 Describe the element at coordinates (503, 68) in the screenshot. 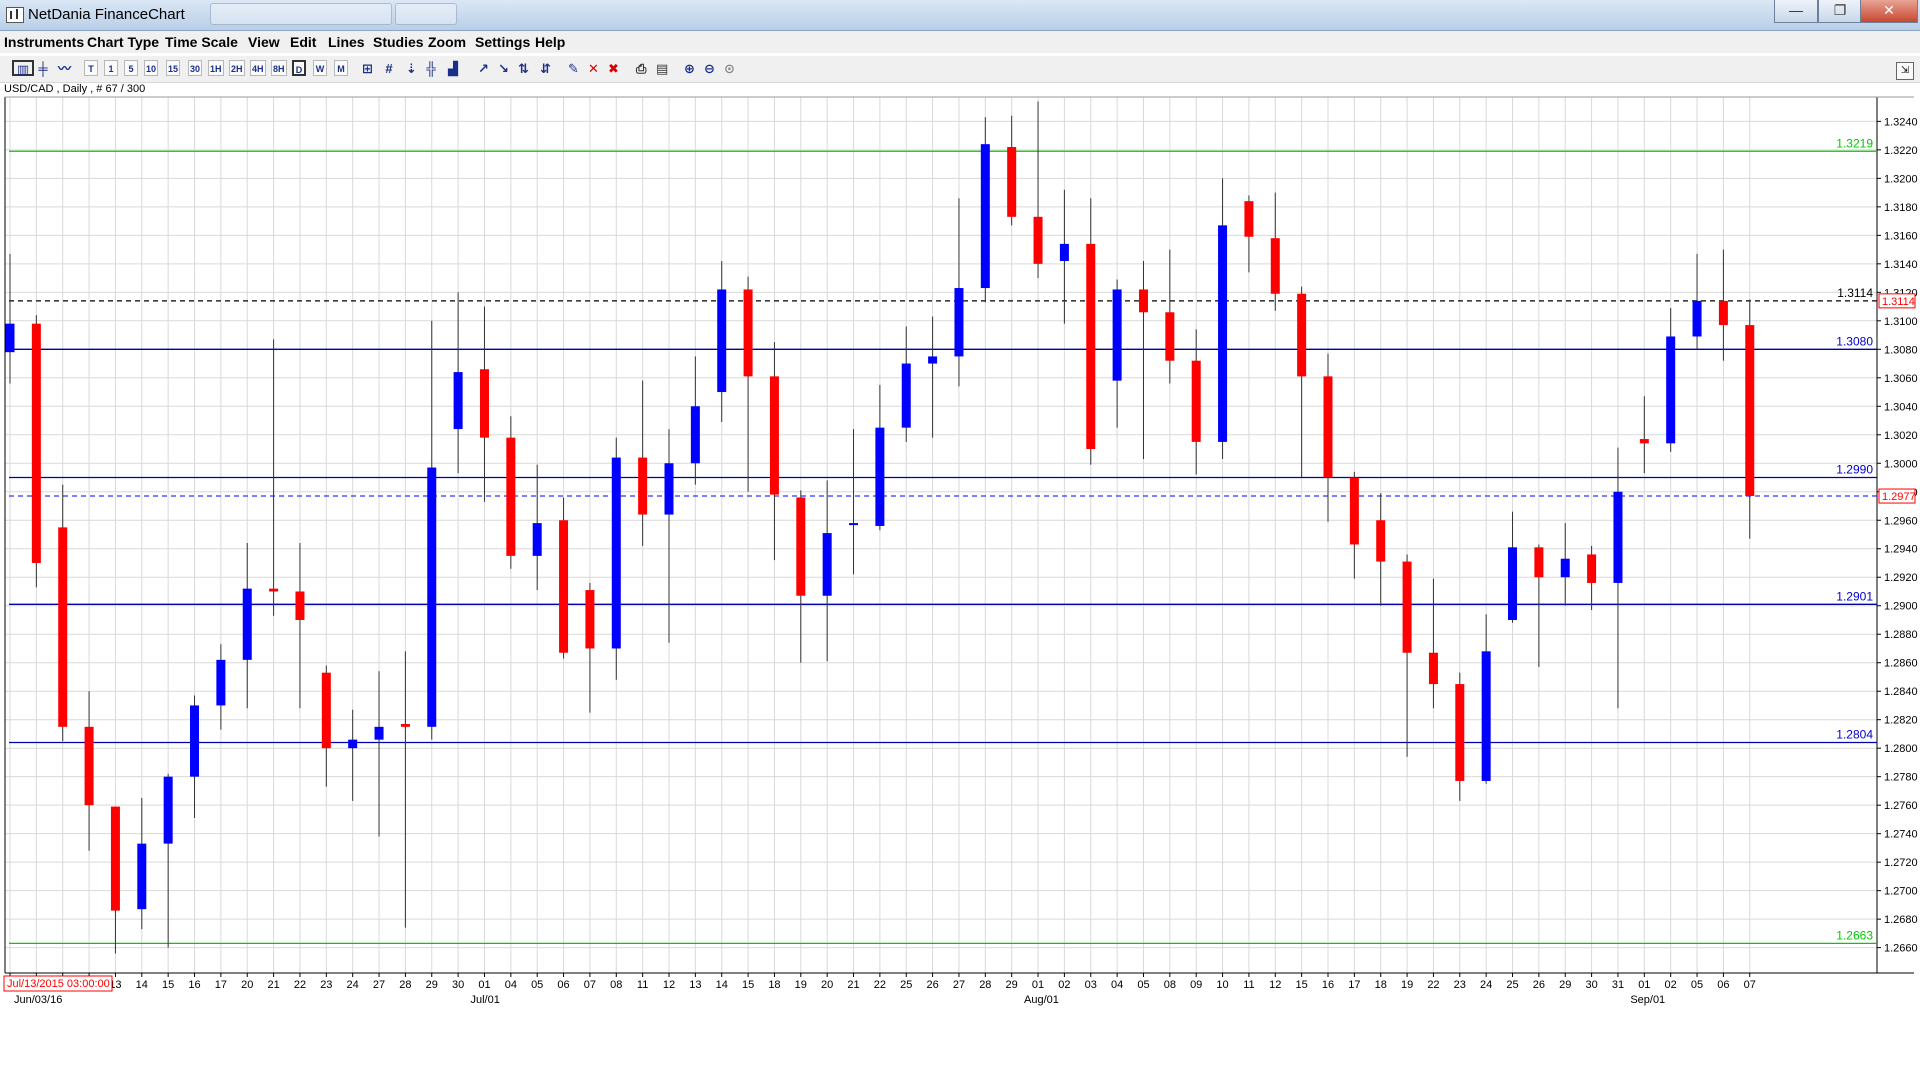

I see `fibonacci-icon: ↘` at that location.